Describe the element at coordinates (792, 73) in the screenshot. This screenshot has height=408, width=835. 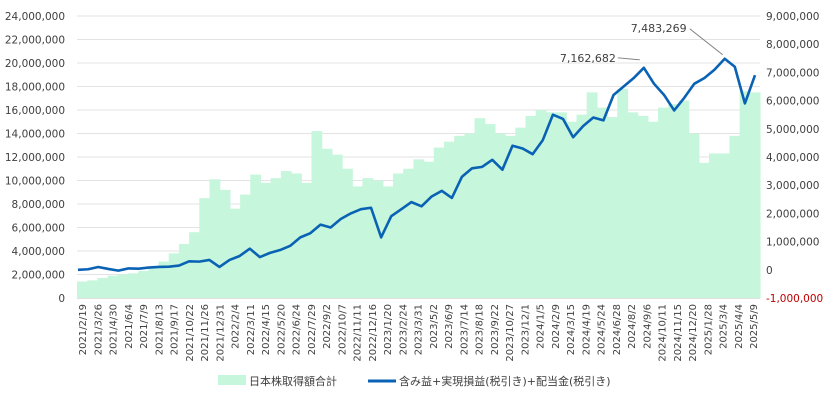
I see `y-right-tick-label: 7,000,000` at that location.